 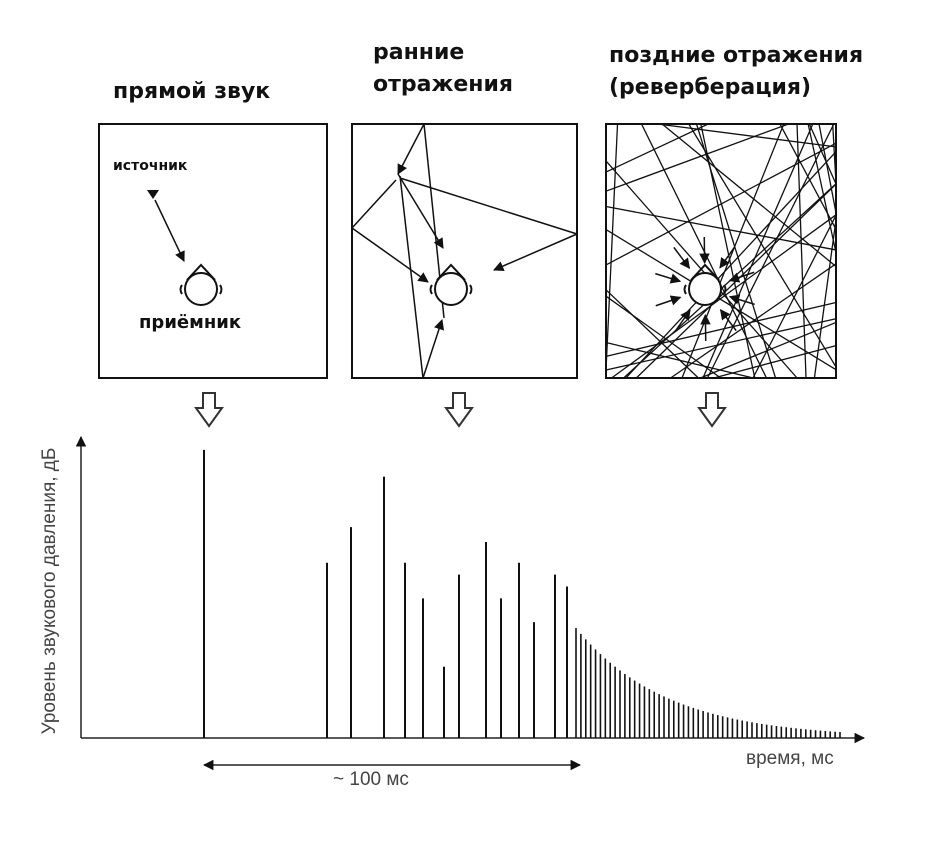 I want to click on direct-ray, so click(x=169, y=230).